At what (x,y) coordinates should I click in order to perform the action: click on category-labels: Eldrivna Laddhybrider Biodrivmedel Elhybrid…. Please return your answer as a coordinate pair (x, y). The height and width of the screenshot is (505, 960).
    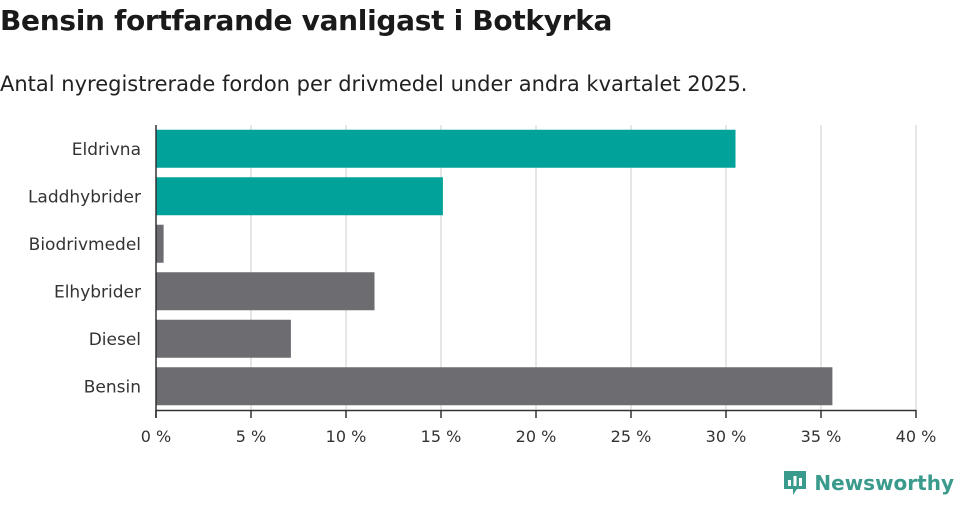
    Looking at the image, I should click on (84, 269).